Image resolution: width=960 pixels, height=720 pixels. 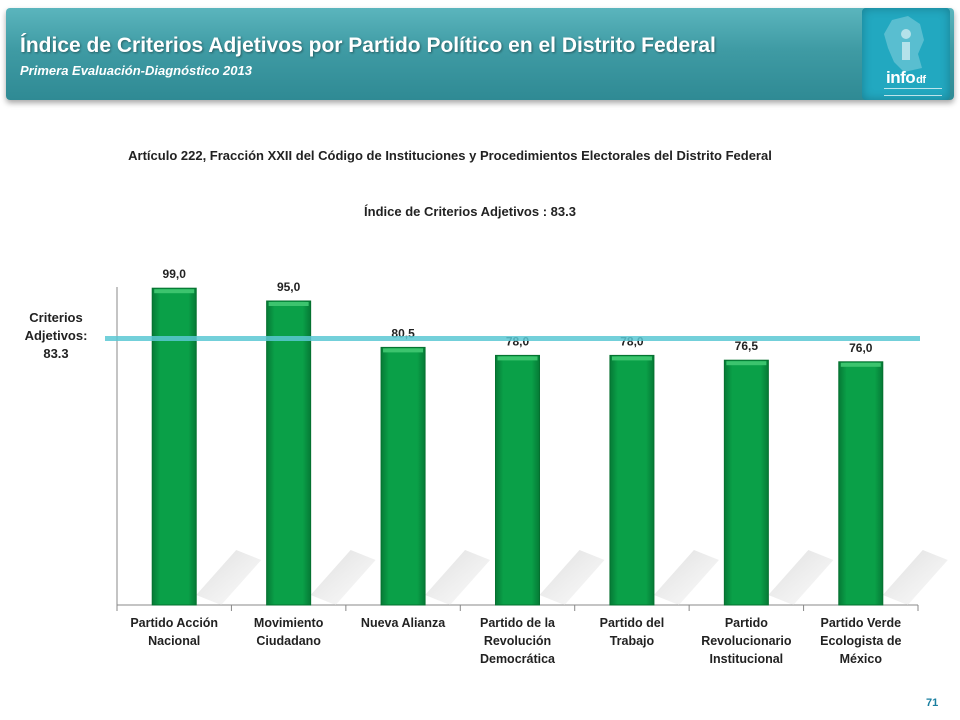 I want to click on logo-text: infodf, so click(x=906, y=77).